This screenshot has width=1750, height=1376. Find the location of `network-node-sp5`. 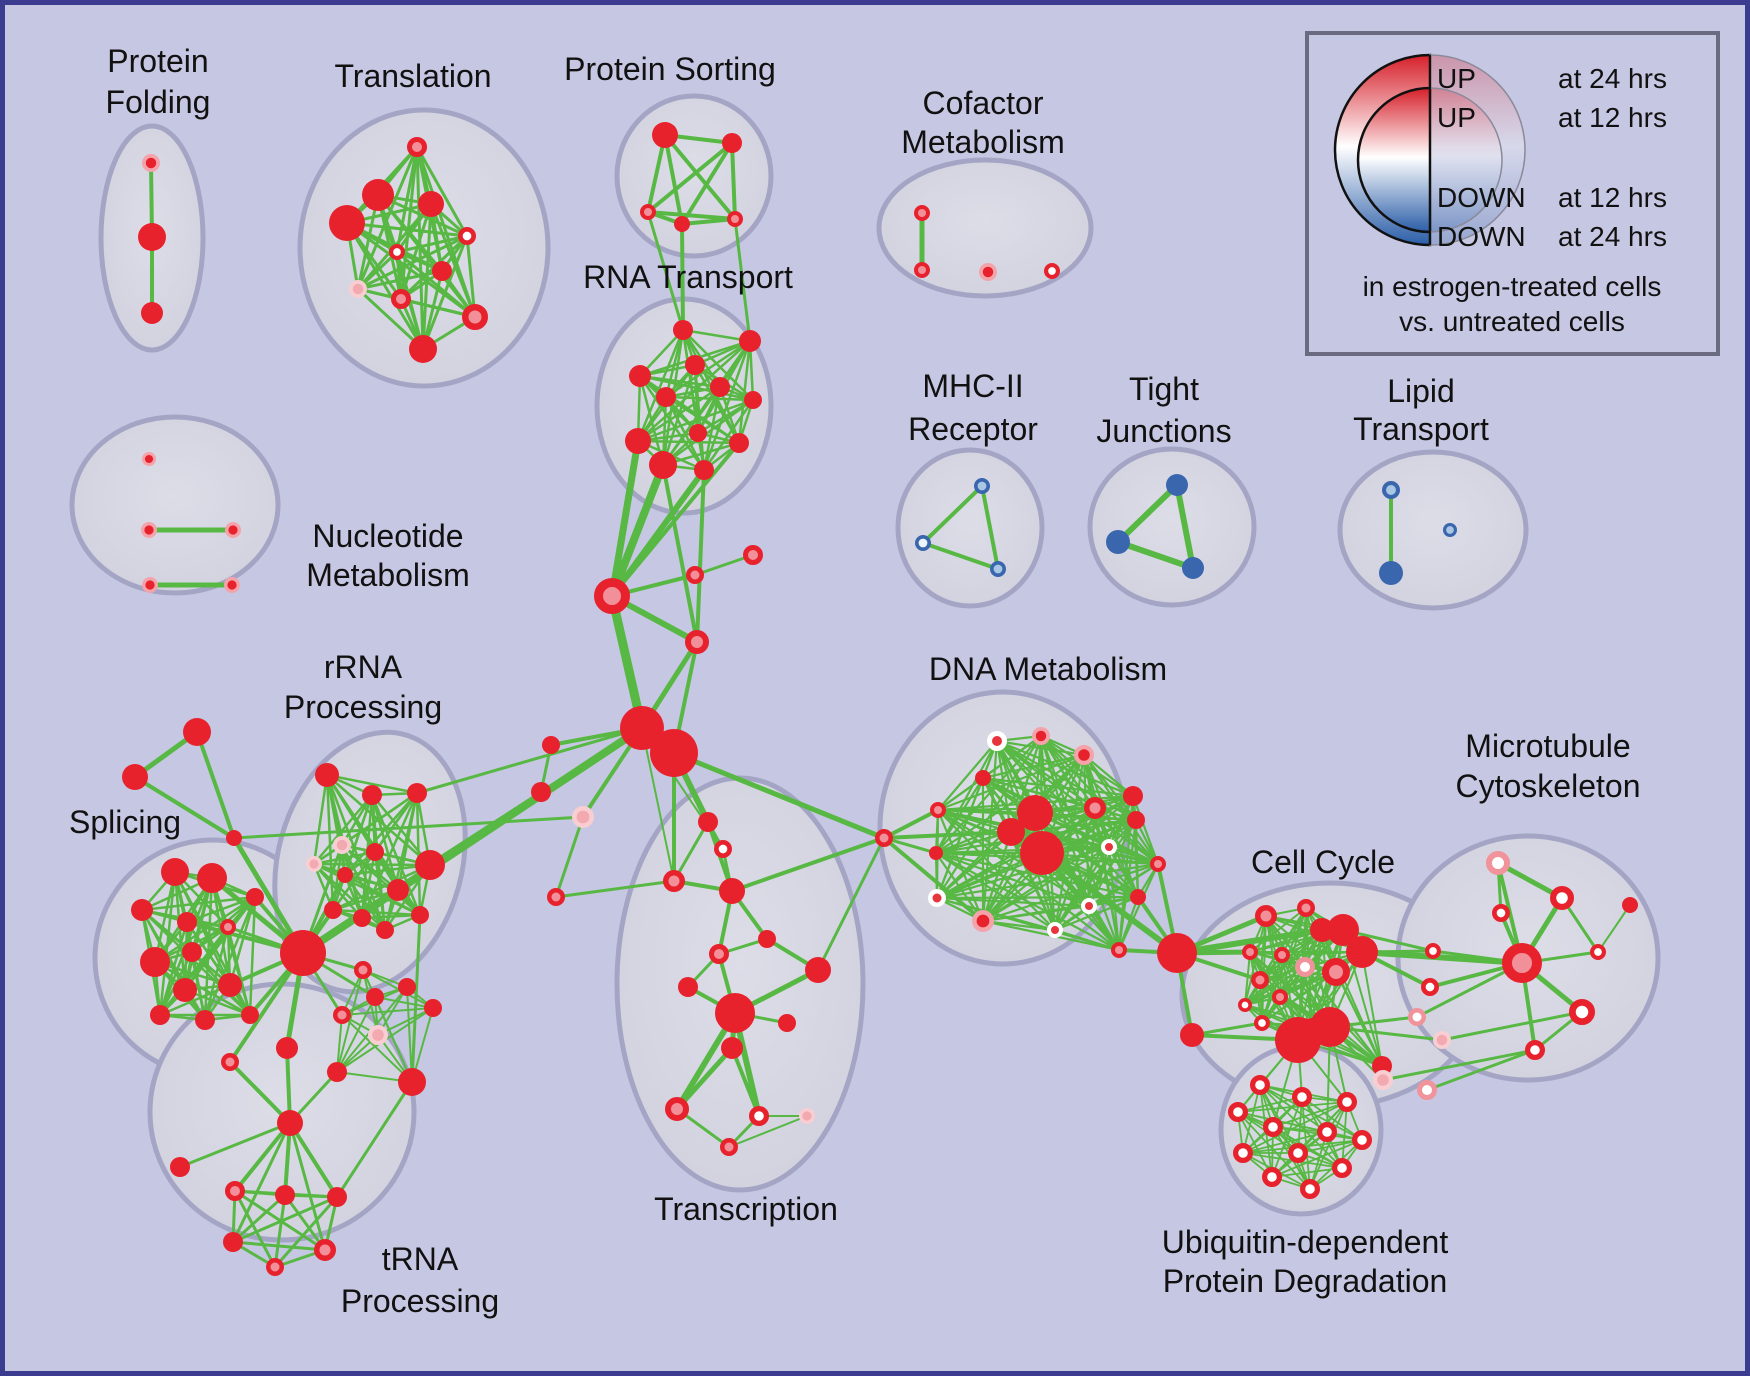

network-node-sp5 is located at coordinates (228, 927).